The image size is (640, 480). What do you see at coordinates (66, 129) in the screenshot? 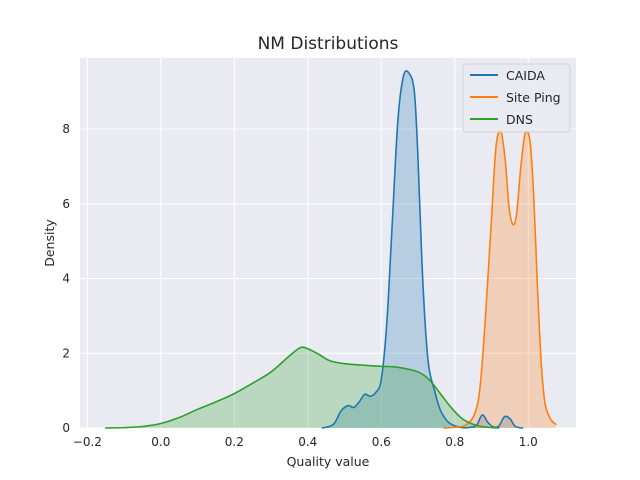
I see `y-tick-label: 8` at bounding box center [66, 129].